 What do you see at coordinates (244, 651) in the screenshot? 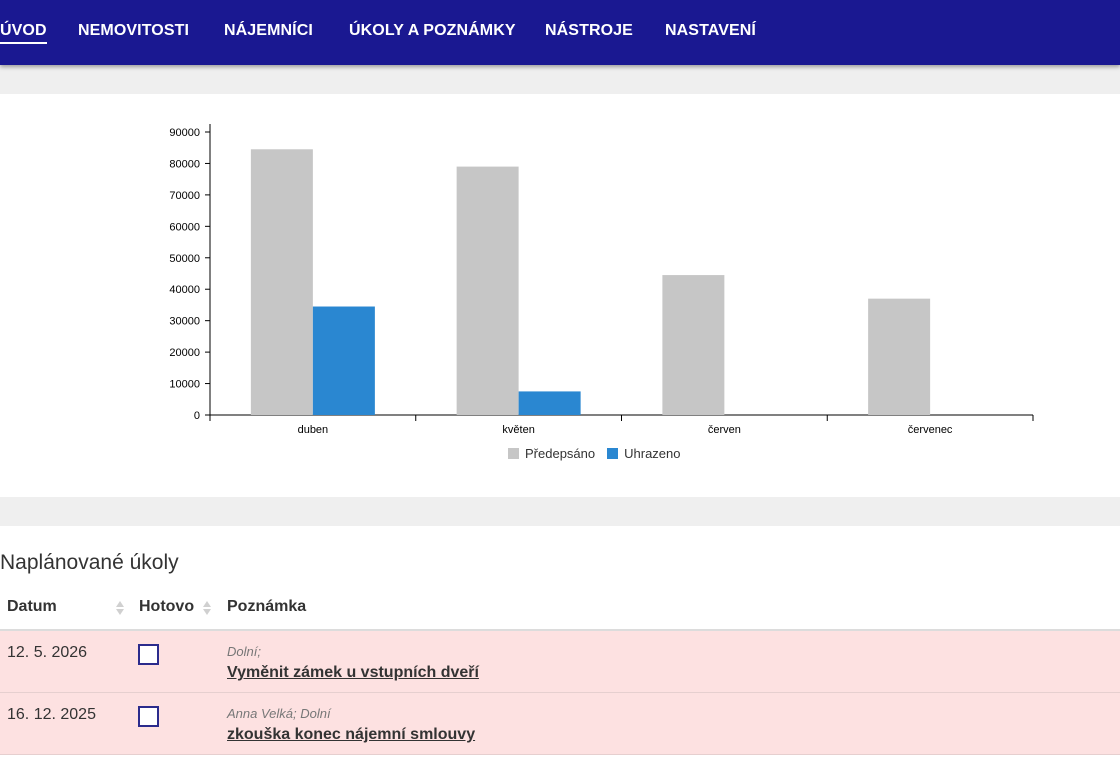
I see `task-assignee: Dolní;` at bounding box center [244, 651].